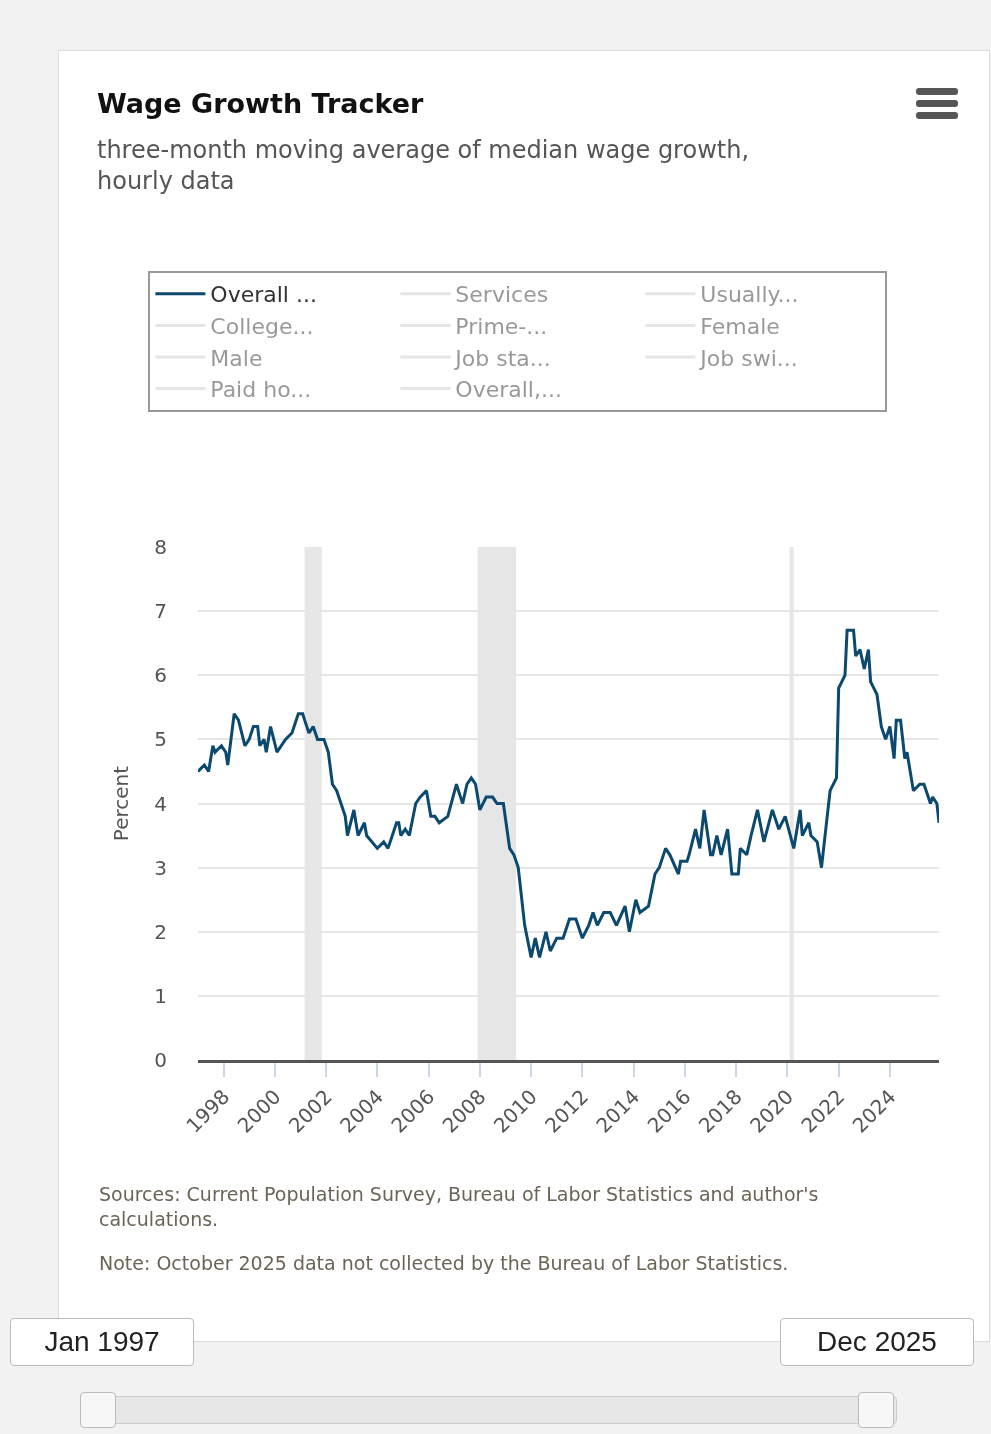 The image size is (991, 1434). What do you see at coordinates (160, 611) in the screenshot?
I see `y-tick-label: 7` at bounding box center [160, 611].